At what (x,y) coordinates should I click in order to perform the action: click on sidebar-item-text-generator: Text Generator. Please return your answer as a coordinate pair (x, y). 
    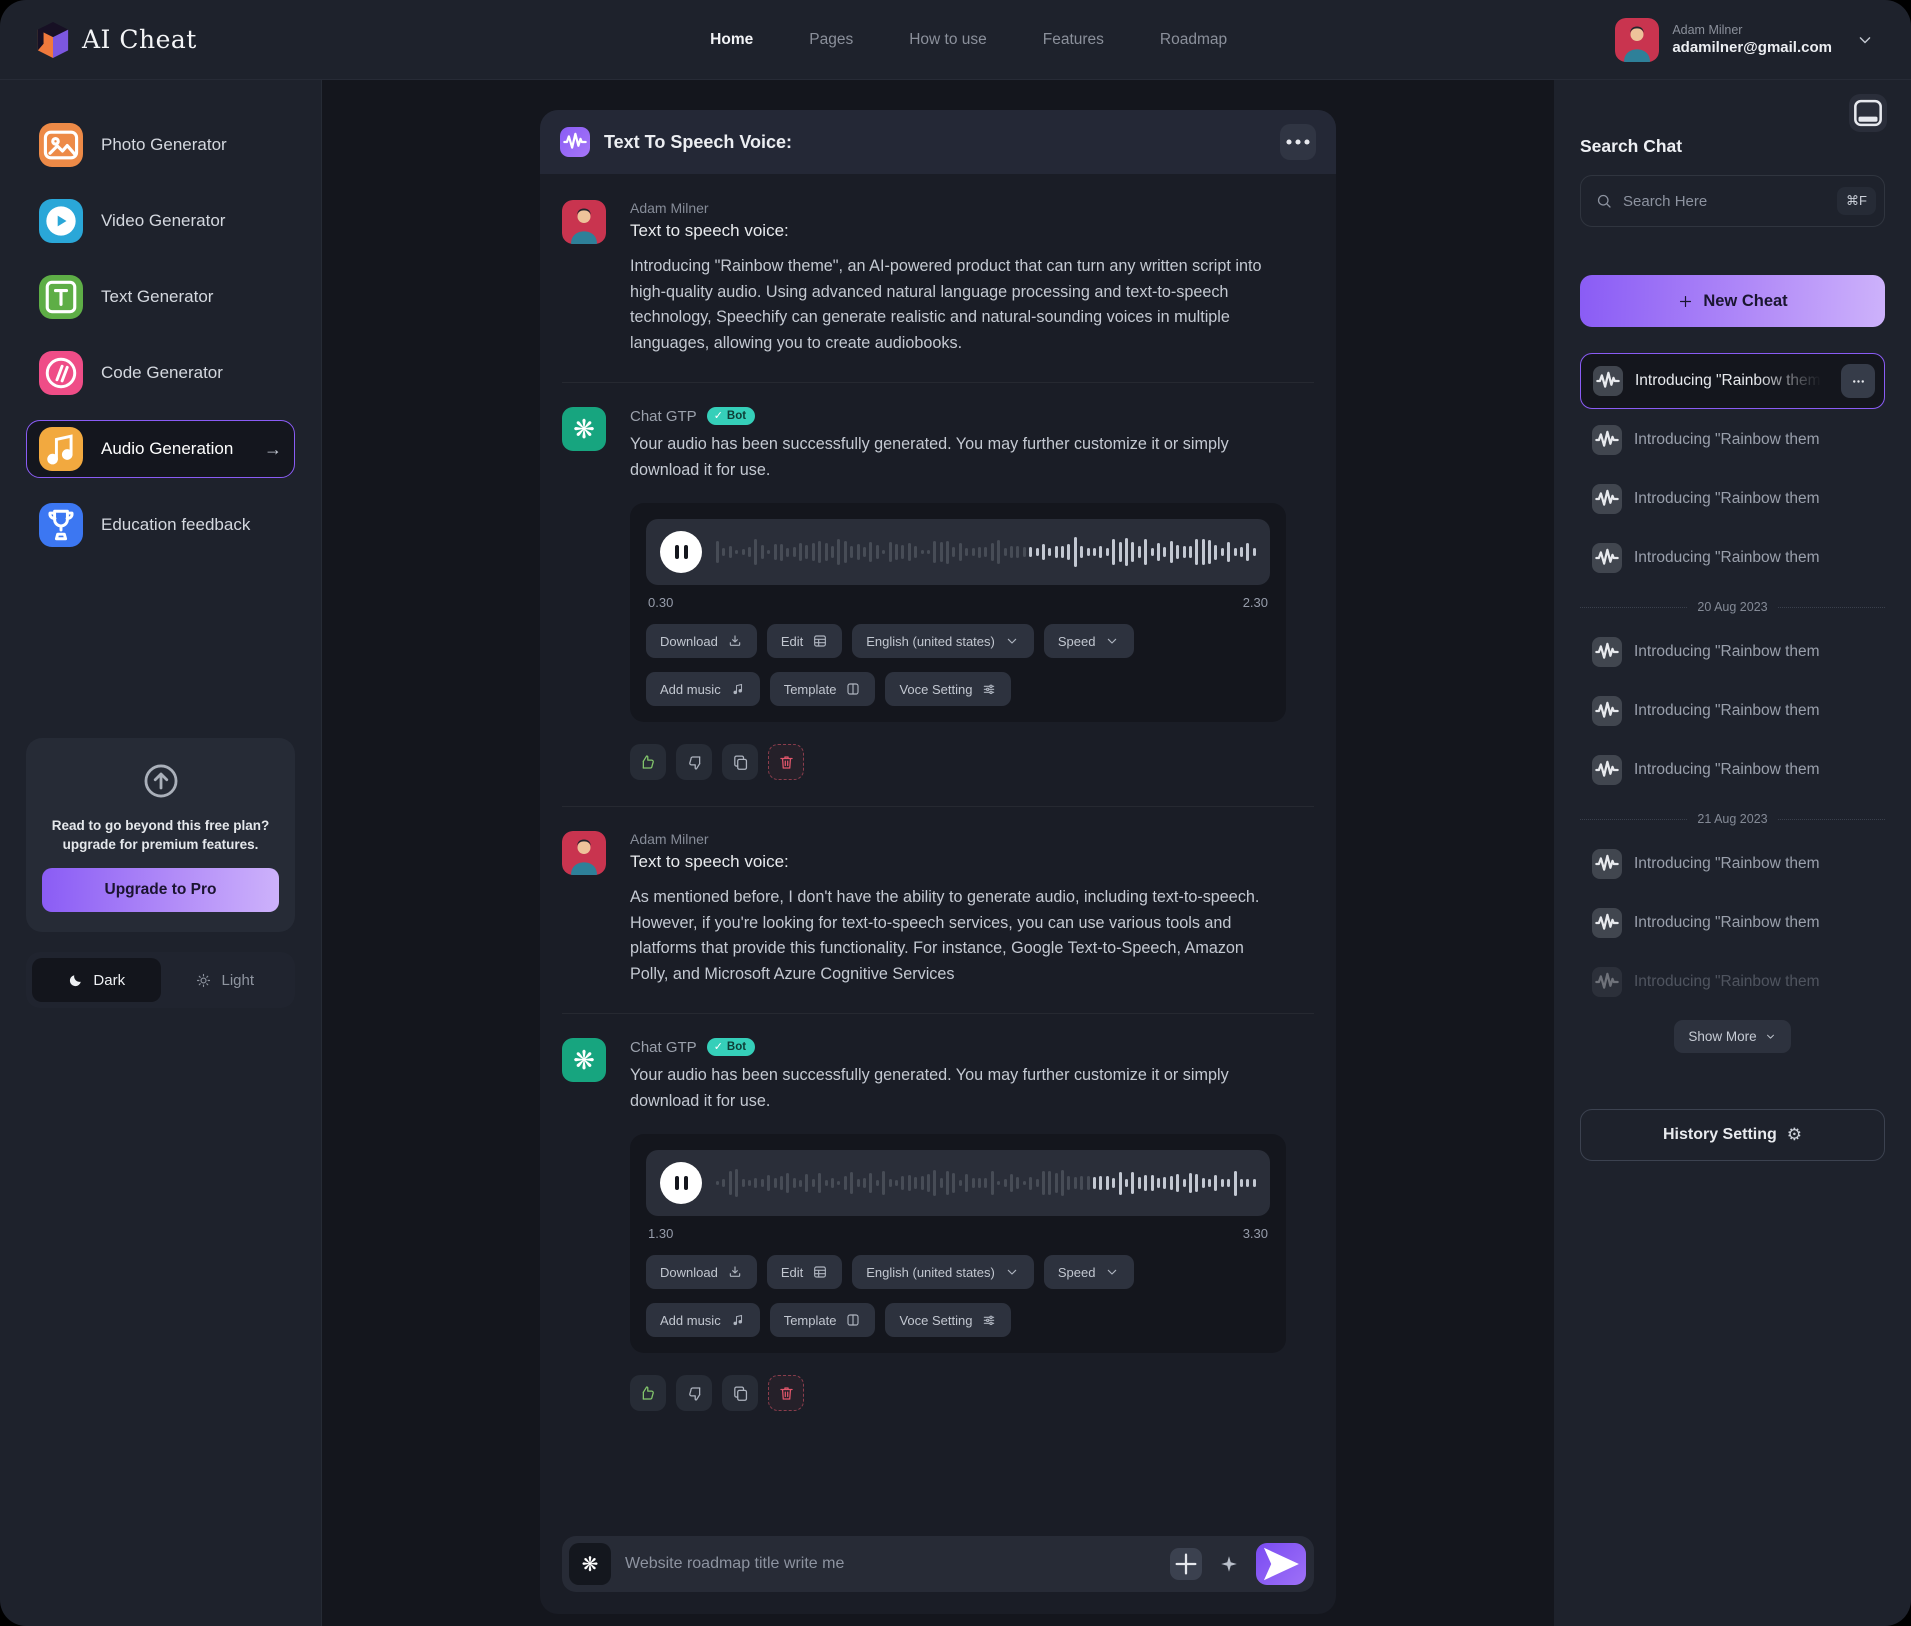
    Looking at the image, I should click on (160, 297).